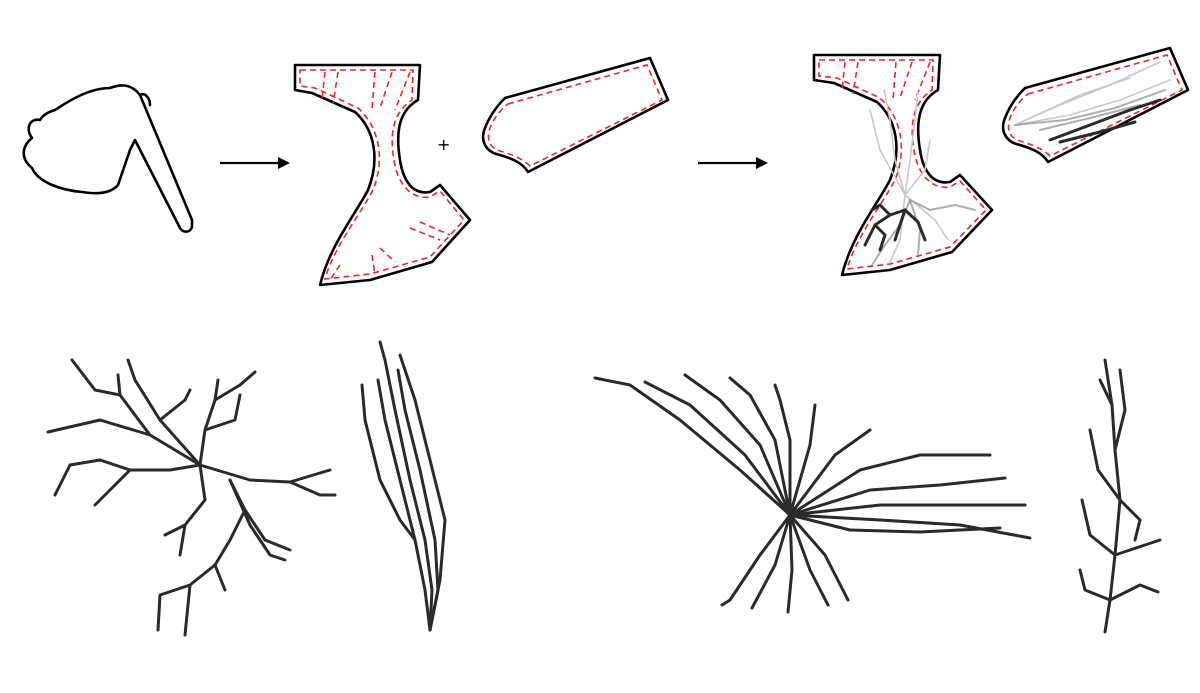 This screenshot has height=693, width=1200. Describe the element at coordinates (108, 158) in the screenshot. I see `input-shape` at that location.